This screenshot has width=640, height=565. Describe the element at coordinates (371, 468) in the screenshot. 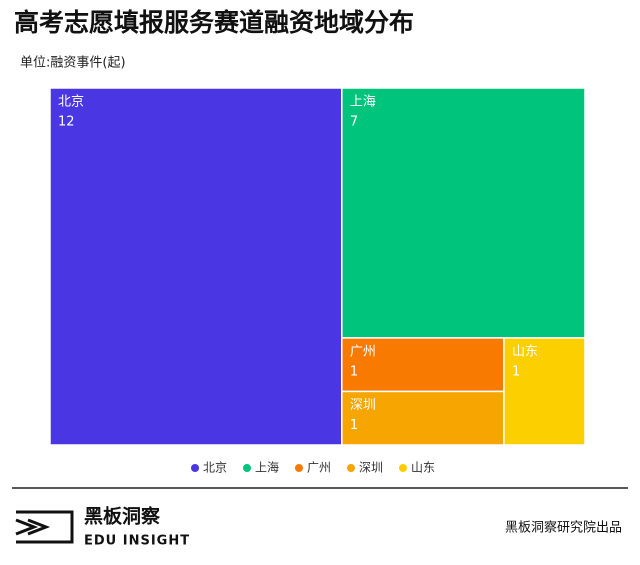

I see `legend-label: 深圳` at that location.